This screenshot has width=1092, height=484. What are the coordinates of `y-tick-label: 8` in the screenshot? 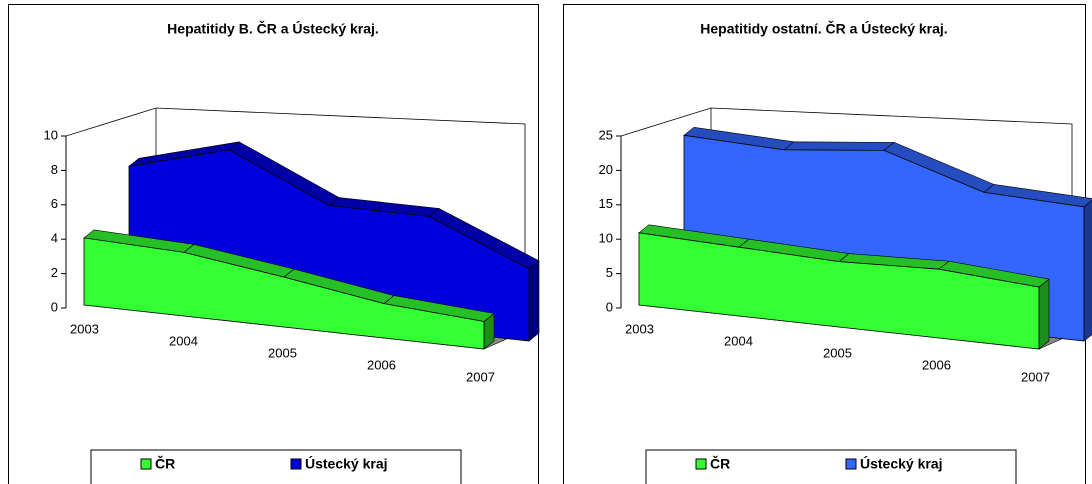 It's located at (54, 169).